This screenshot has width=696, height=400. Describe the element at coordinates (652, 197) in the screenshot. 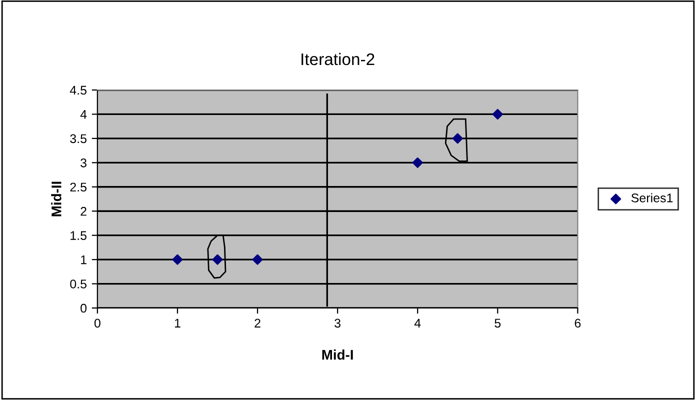

I see `legend-label: Series1` at that location.